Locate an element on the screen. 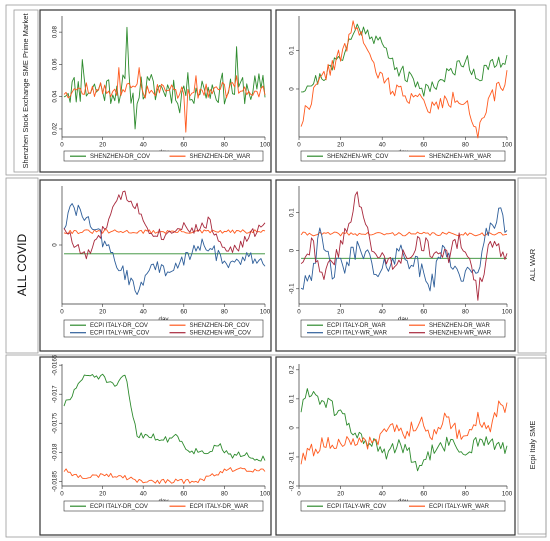  series-line-shenzhen-dr-cov is located at coordinates (164, 232).